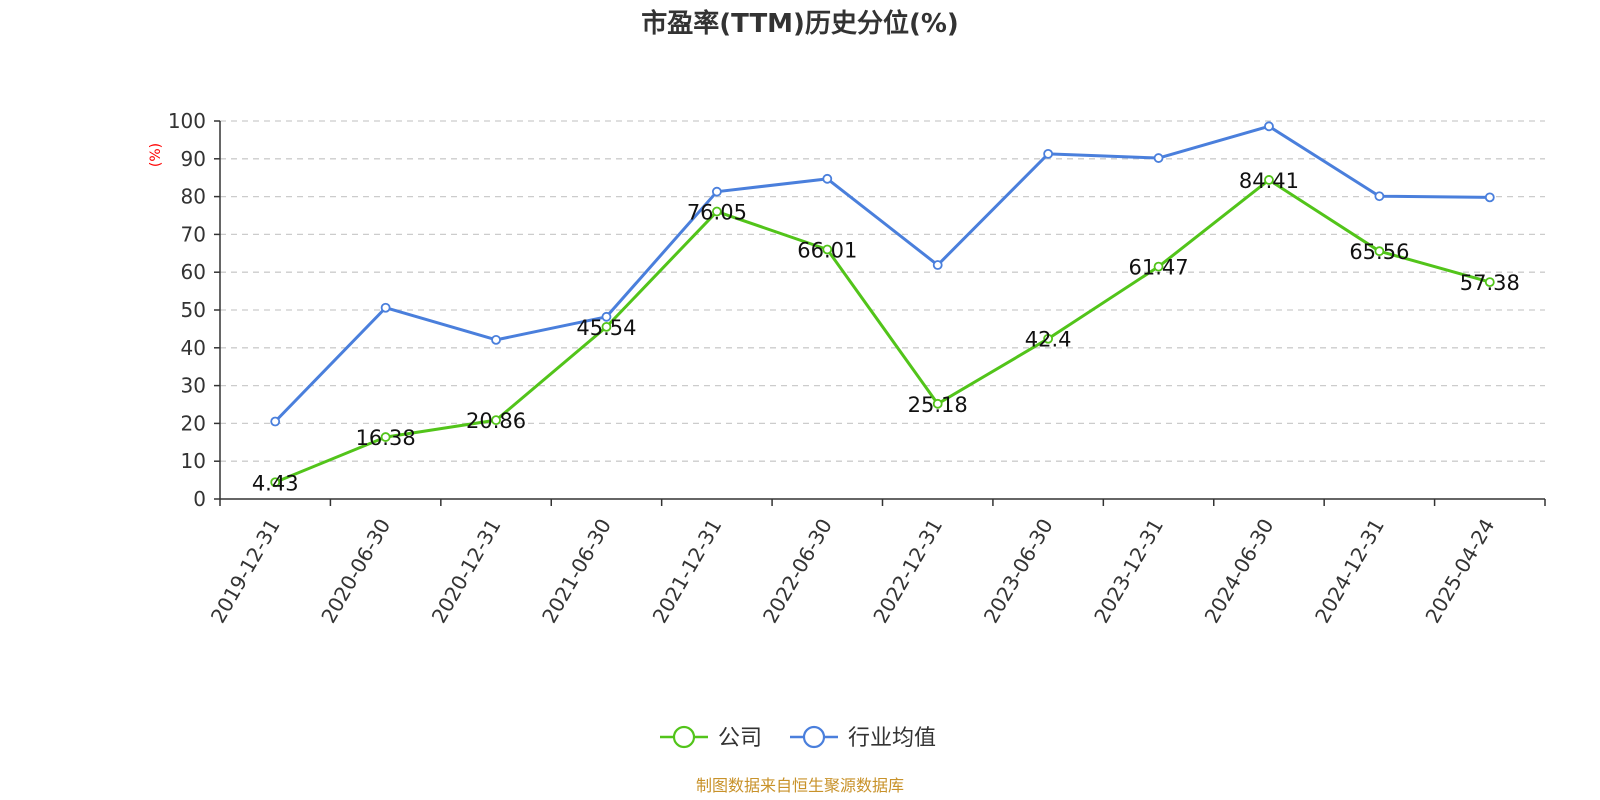 The image size is (1600, 800). What do you see at coordinates (199, 499) in the screenshot?
I see `y-tick-label: 0` at bounding box center [199, 499].